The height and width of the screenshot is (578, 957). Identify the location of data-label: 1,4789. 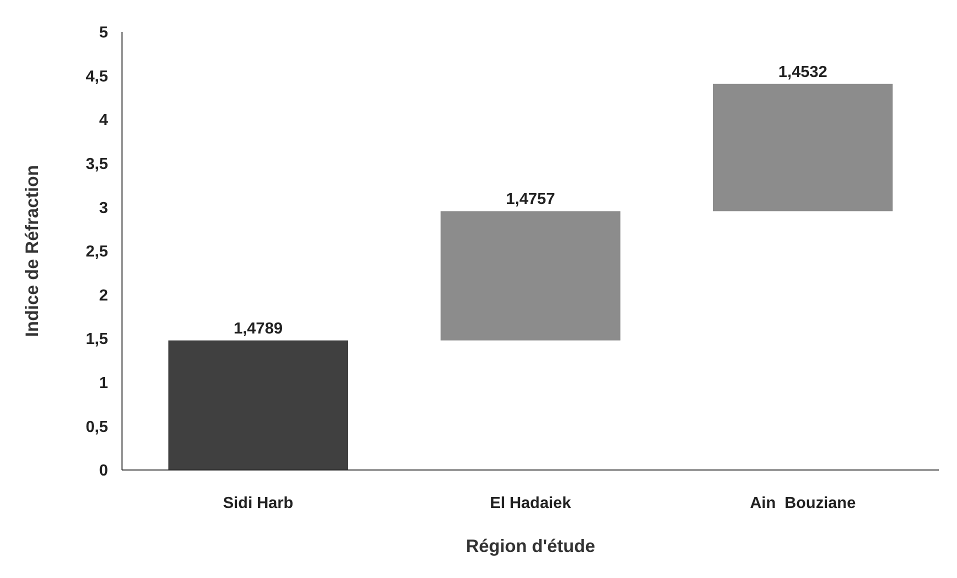
(258, 329).